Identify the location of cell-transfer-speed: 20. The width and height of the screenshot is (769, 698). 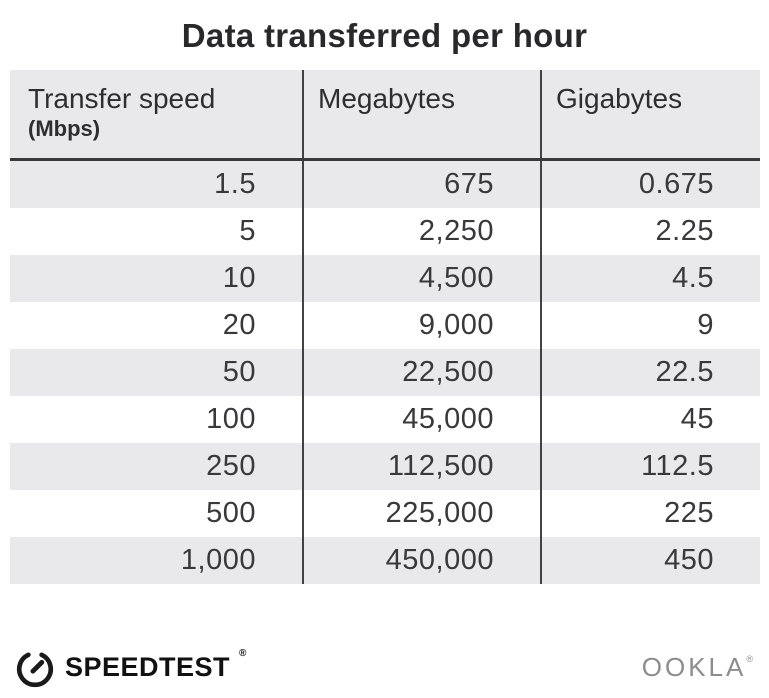
(239, 325).